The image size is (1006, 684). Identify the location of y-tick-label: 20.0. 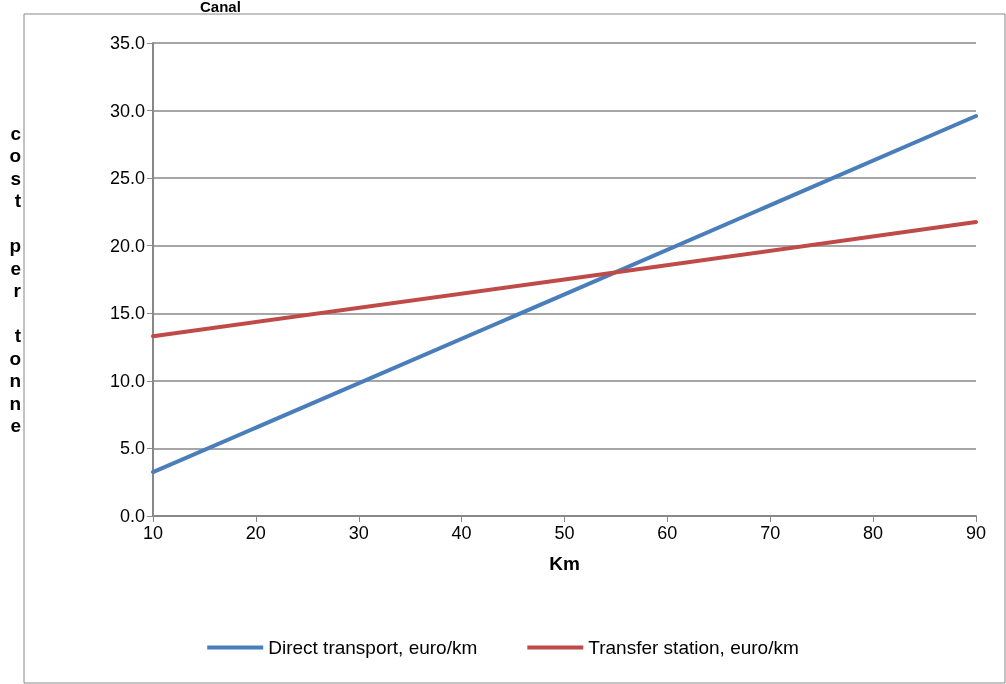
(127, 245).